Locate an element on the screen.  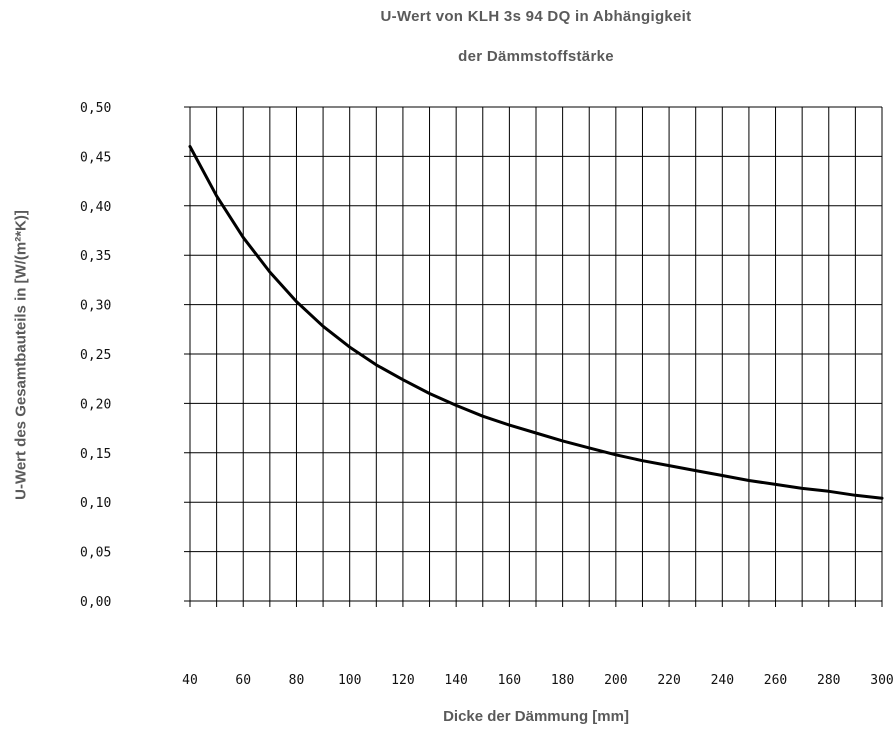
y-tick-label: 0,30 is located at coordinates (95, 306).